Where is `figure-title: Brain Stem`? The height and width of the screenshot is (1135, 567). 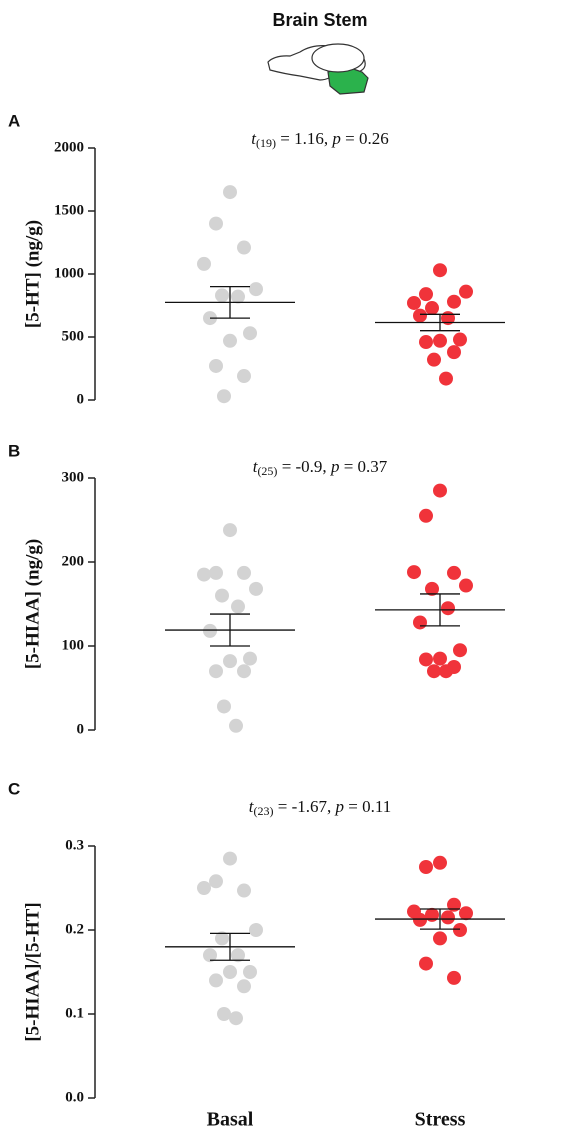
figure-title: Brain Stem is located at coordinates (319, 20).